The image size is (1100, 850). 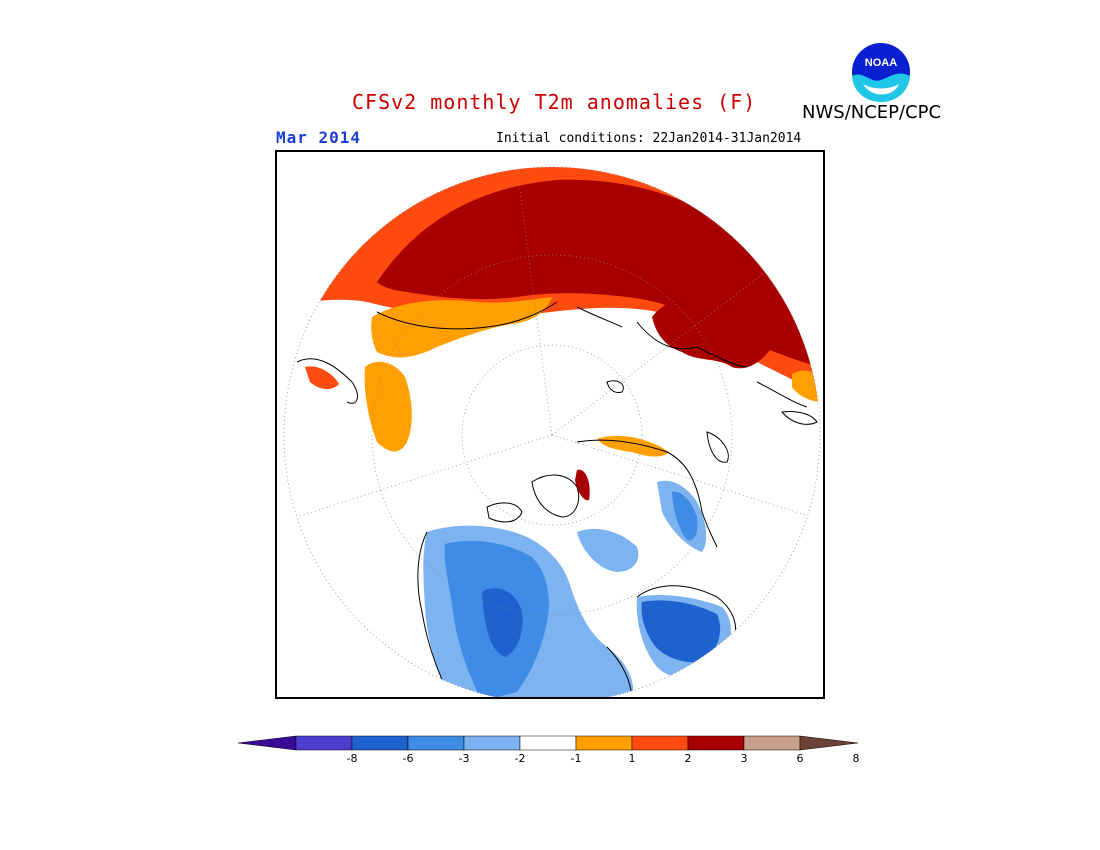 What do you see at coordinates (608, 550) in the screenshot?
I see `anomaly-region-labrador-cold` at bounding box center [608, 550].